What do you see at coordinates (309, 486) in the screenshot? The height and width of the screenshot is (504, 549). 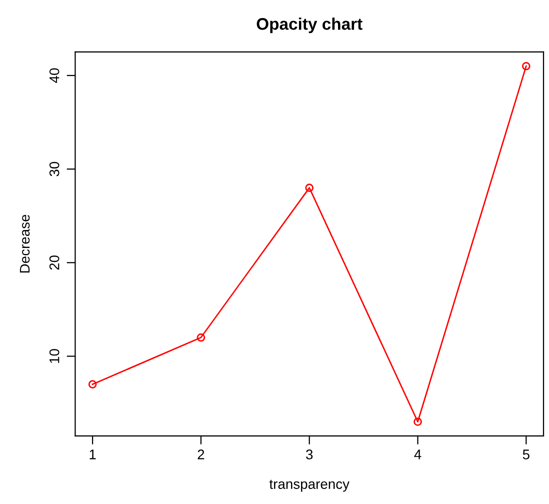 I see `x-axis-title: transparency` at bounding box center [309, 486].